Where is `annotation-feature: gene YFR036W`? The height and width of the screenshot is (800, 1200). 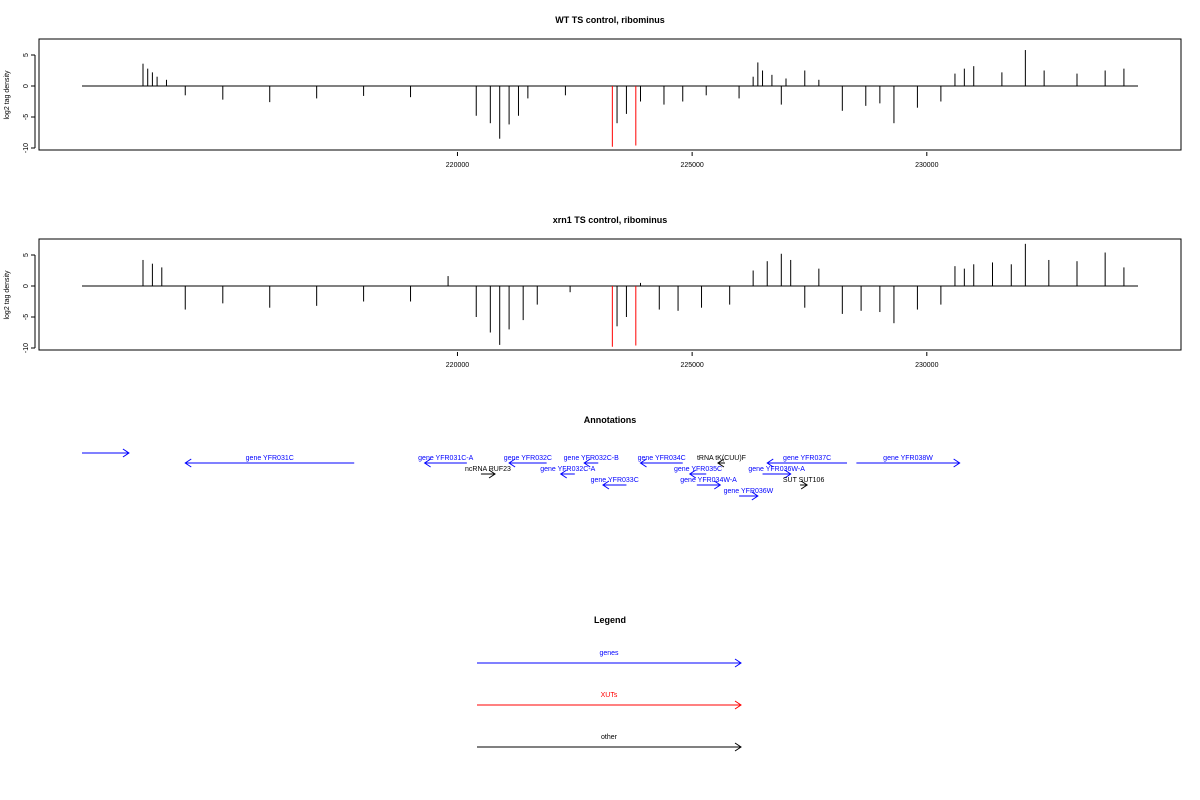
annotation-feature: gene YFR036W is located at coordinates (749, 494).